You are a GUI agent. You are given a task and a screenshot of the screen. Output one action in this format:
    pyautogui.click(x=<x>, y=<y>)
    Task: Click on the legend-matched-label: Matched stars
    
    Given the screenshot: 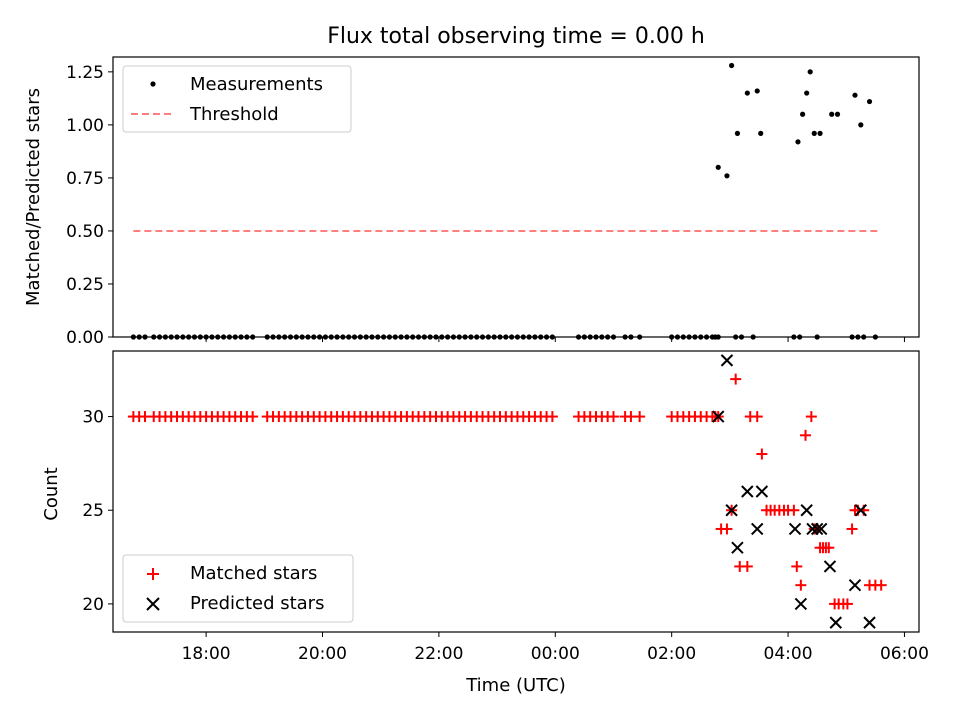 What is the action you would take?
    pyautogui.click(x=253, y=573)
    